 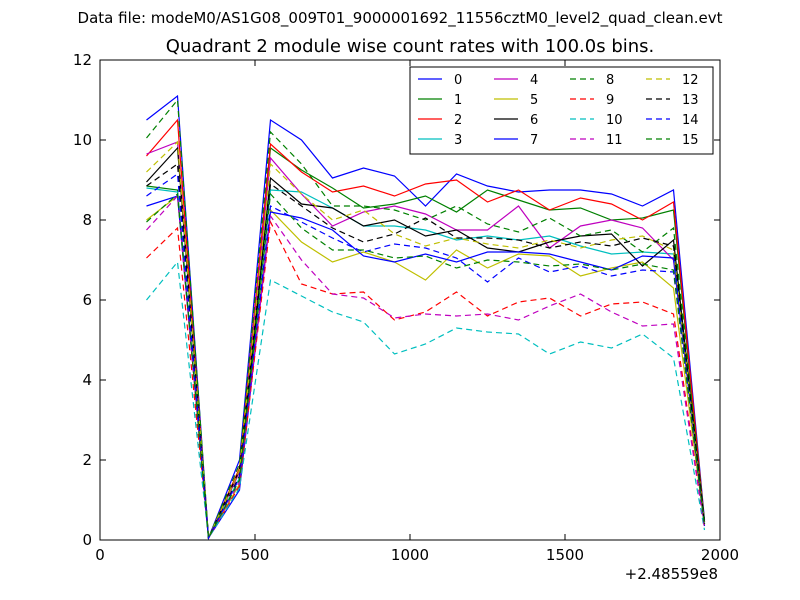 I want to click on legend-label: 8, so click(x=610, y=80).